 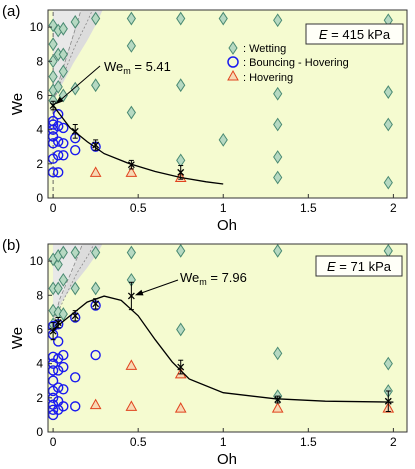 What do you see at coordinates (227, 277) in the screenshot?
I see `annotation-rest-b: = 7.96` at bounding box center [227, 277].